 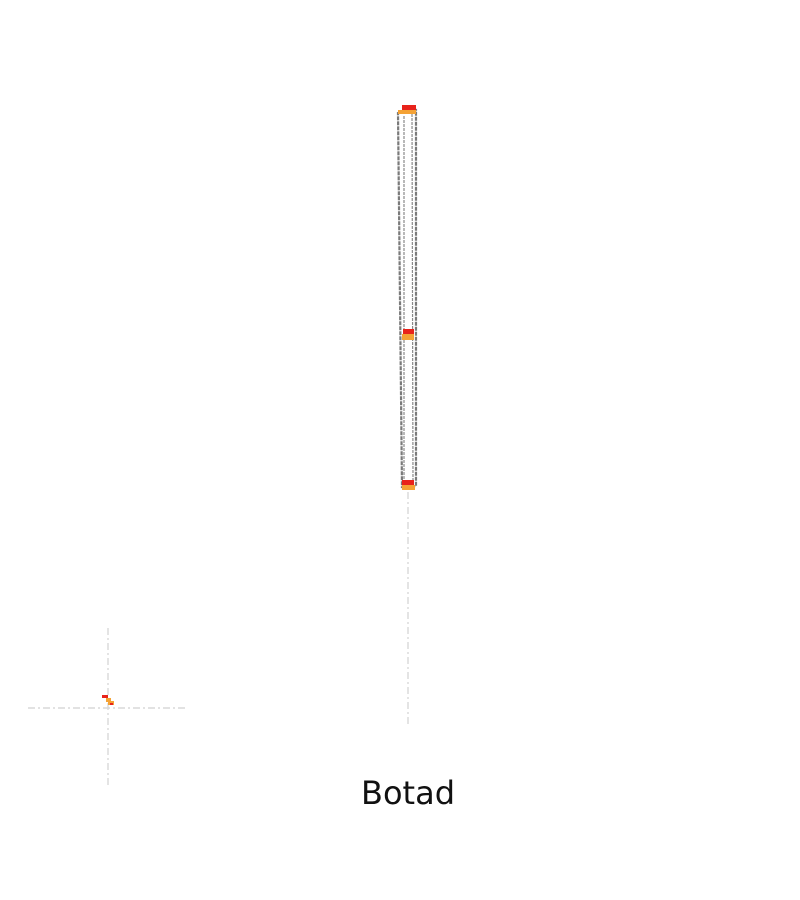 I want to click on crosshair-icon, so click(x=108, y=700).